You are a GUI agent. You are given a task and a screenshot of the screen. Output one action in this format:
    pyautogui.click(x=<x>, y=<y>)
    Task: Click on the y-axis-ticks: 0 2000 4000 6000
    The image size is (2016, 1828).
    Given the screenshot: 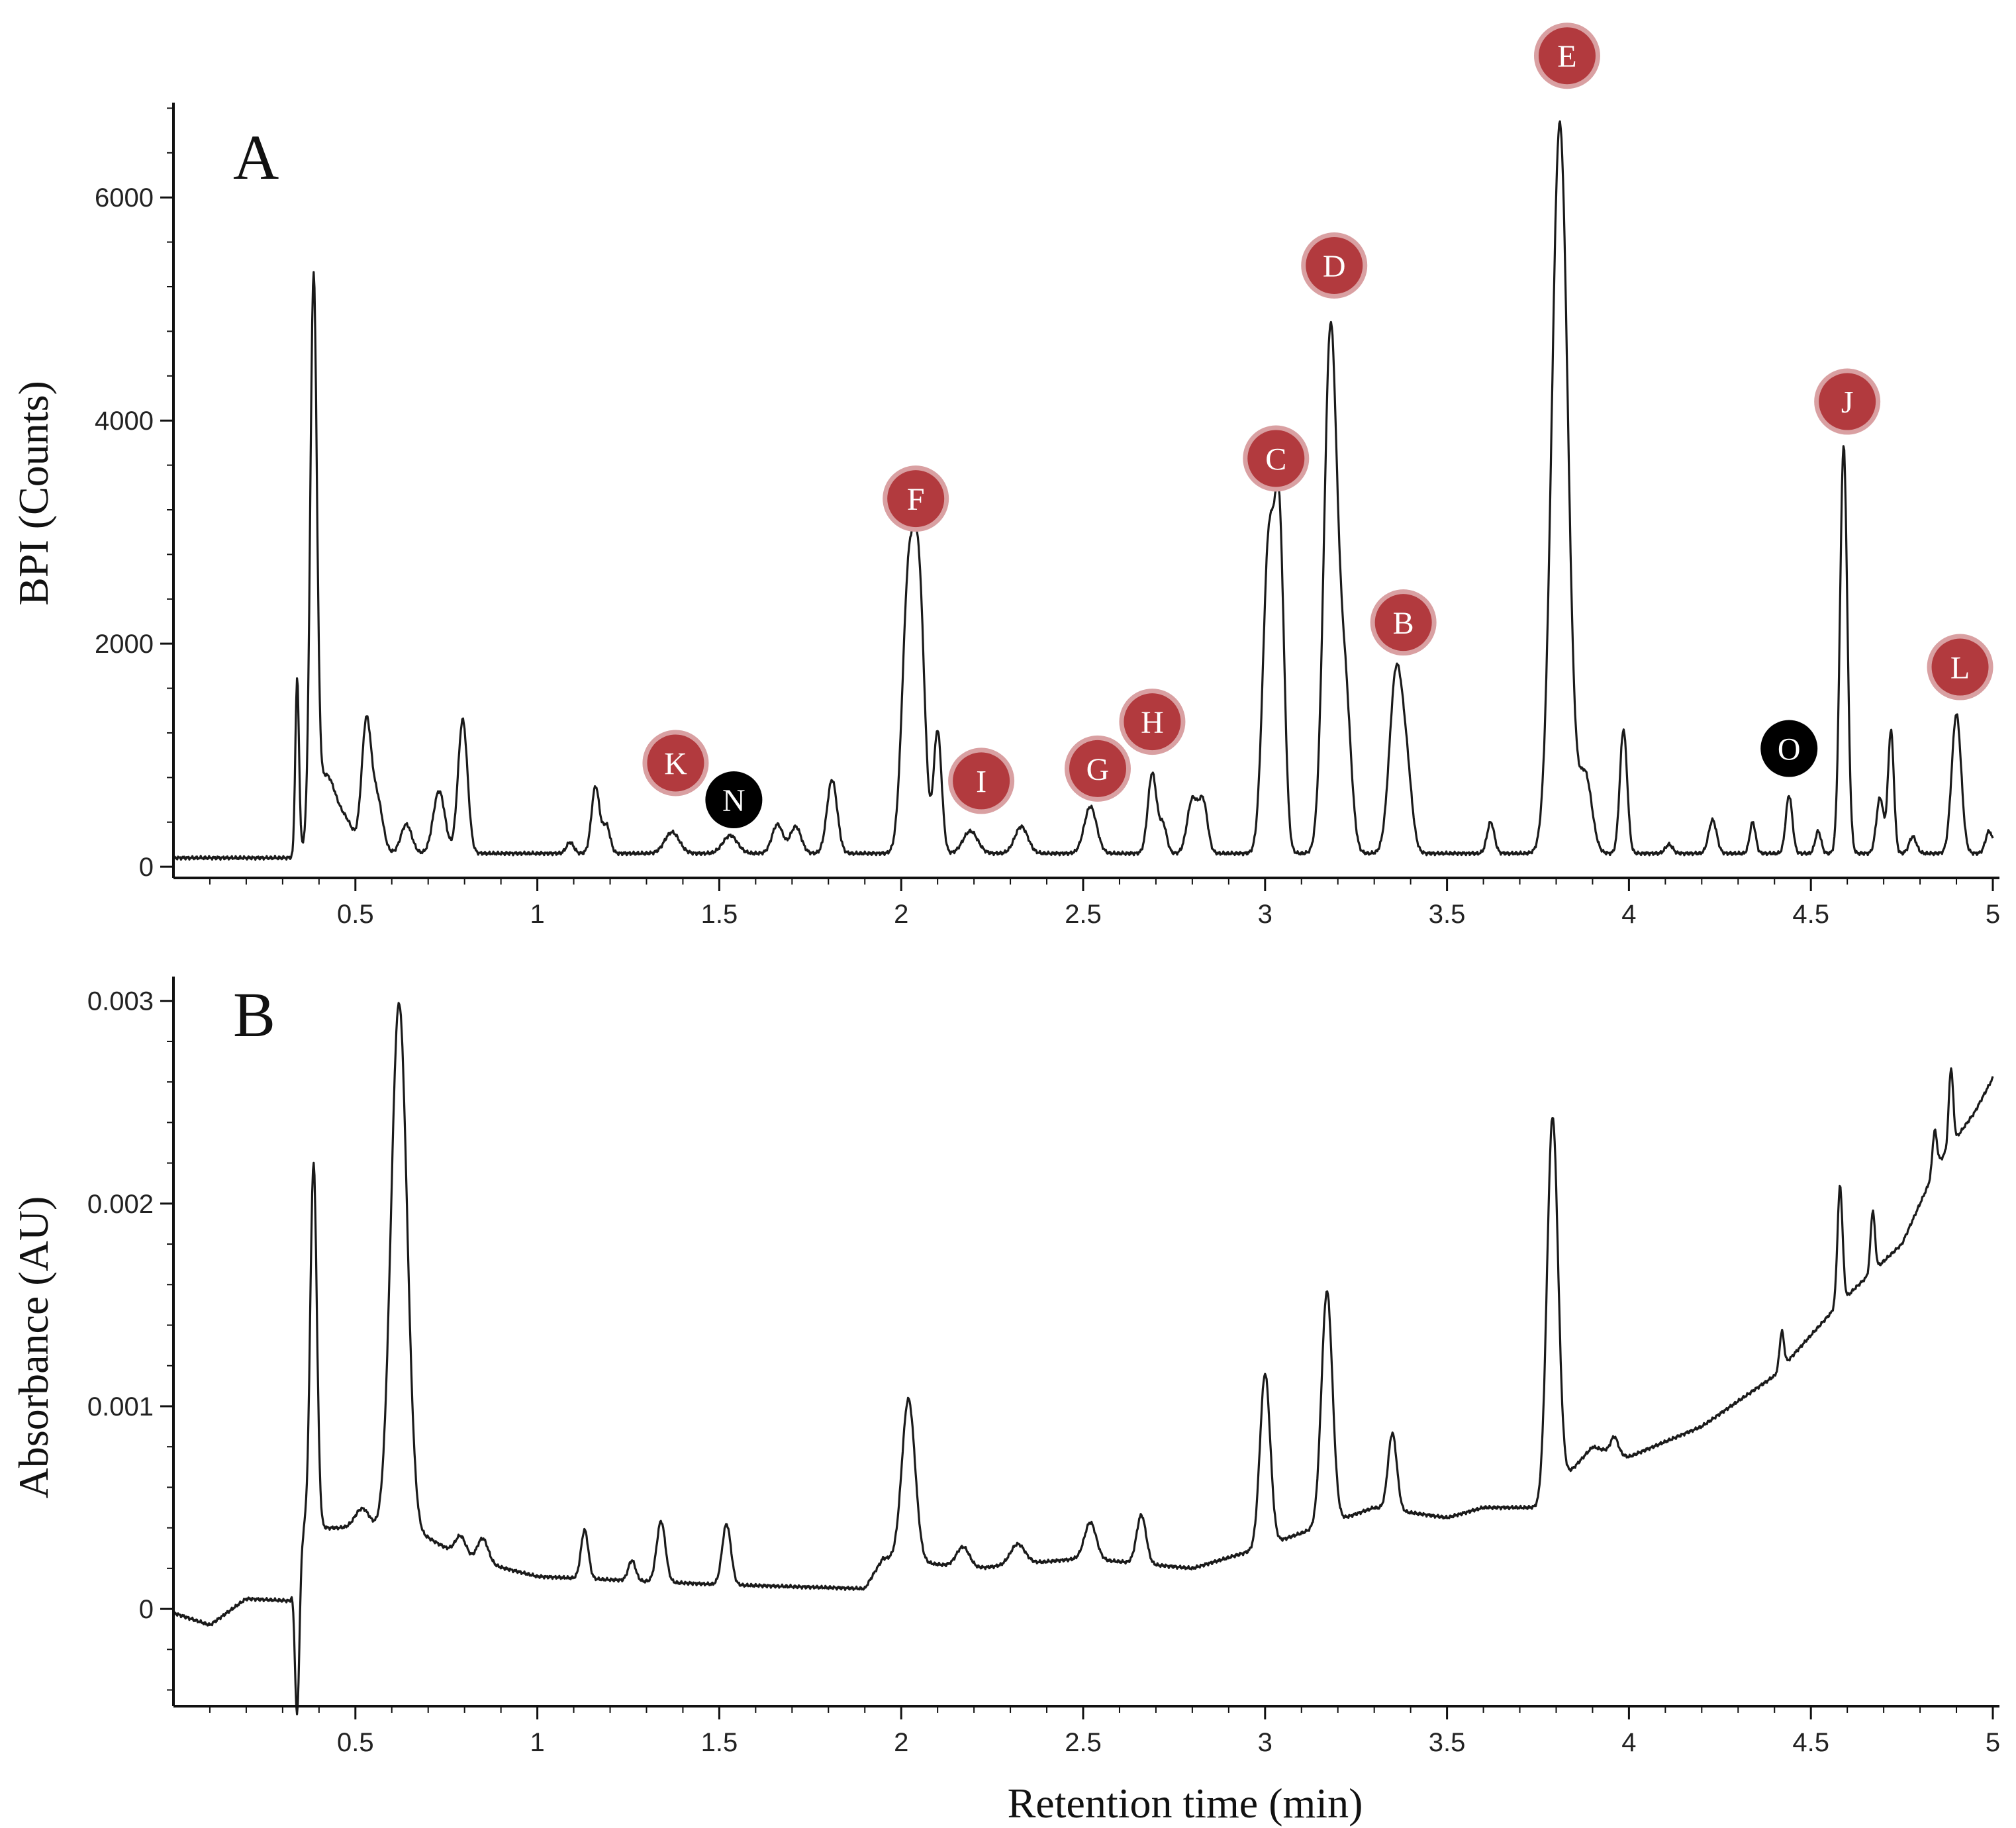 What is the action you would take?
    pyautogui.click(x=134, y=494)
    